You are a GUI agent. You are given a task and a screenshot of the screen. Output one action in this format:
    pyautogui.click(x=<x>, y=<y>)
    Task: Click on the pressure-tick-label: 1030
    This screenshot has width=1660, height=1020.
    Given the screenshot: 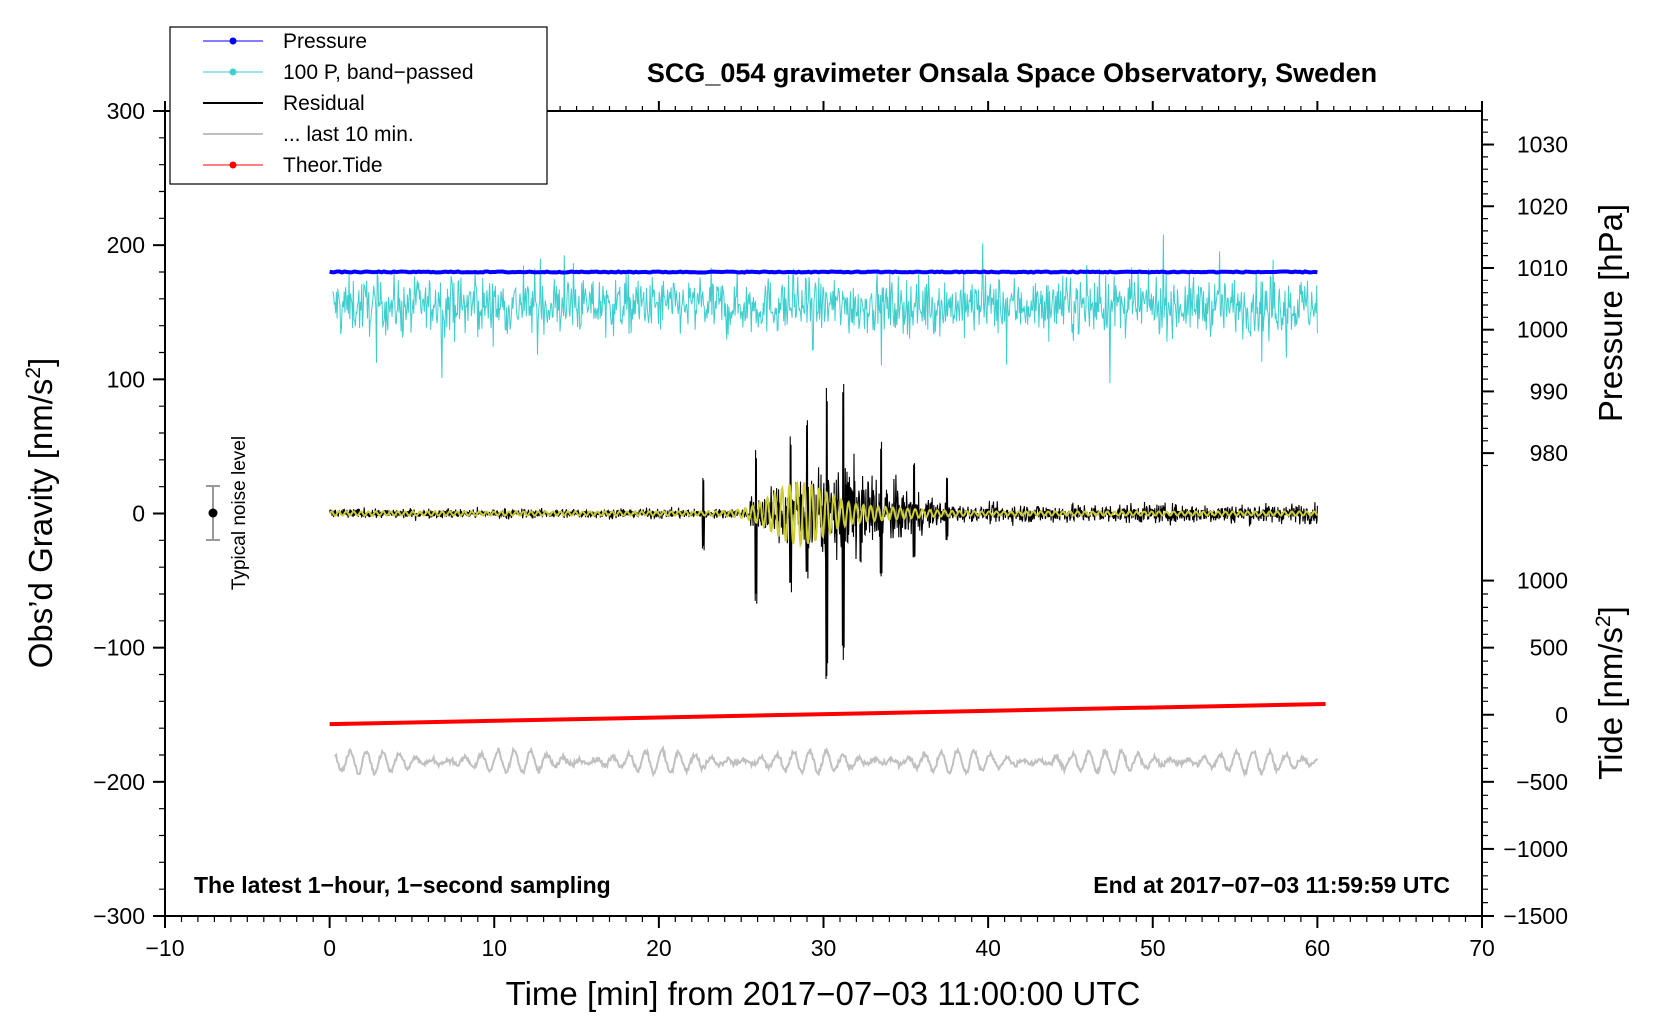 What is the action you would take?
    pyautogui.click(x=1542, y=145)
    